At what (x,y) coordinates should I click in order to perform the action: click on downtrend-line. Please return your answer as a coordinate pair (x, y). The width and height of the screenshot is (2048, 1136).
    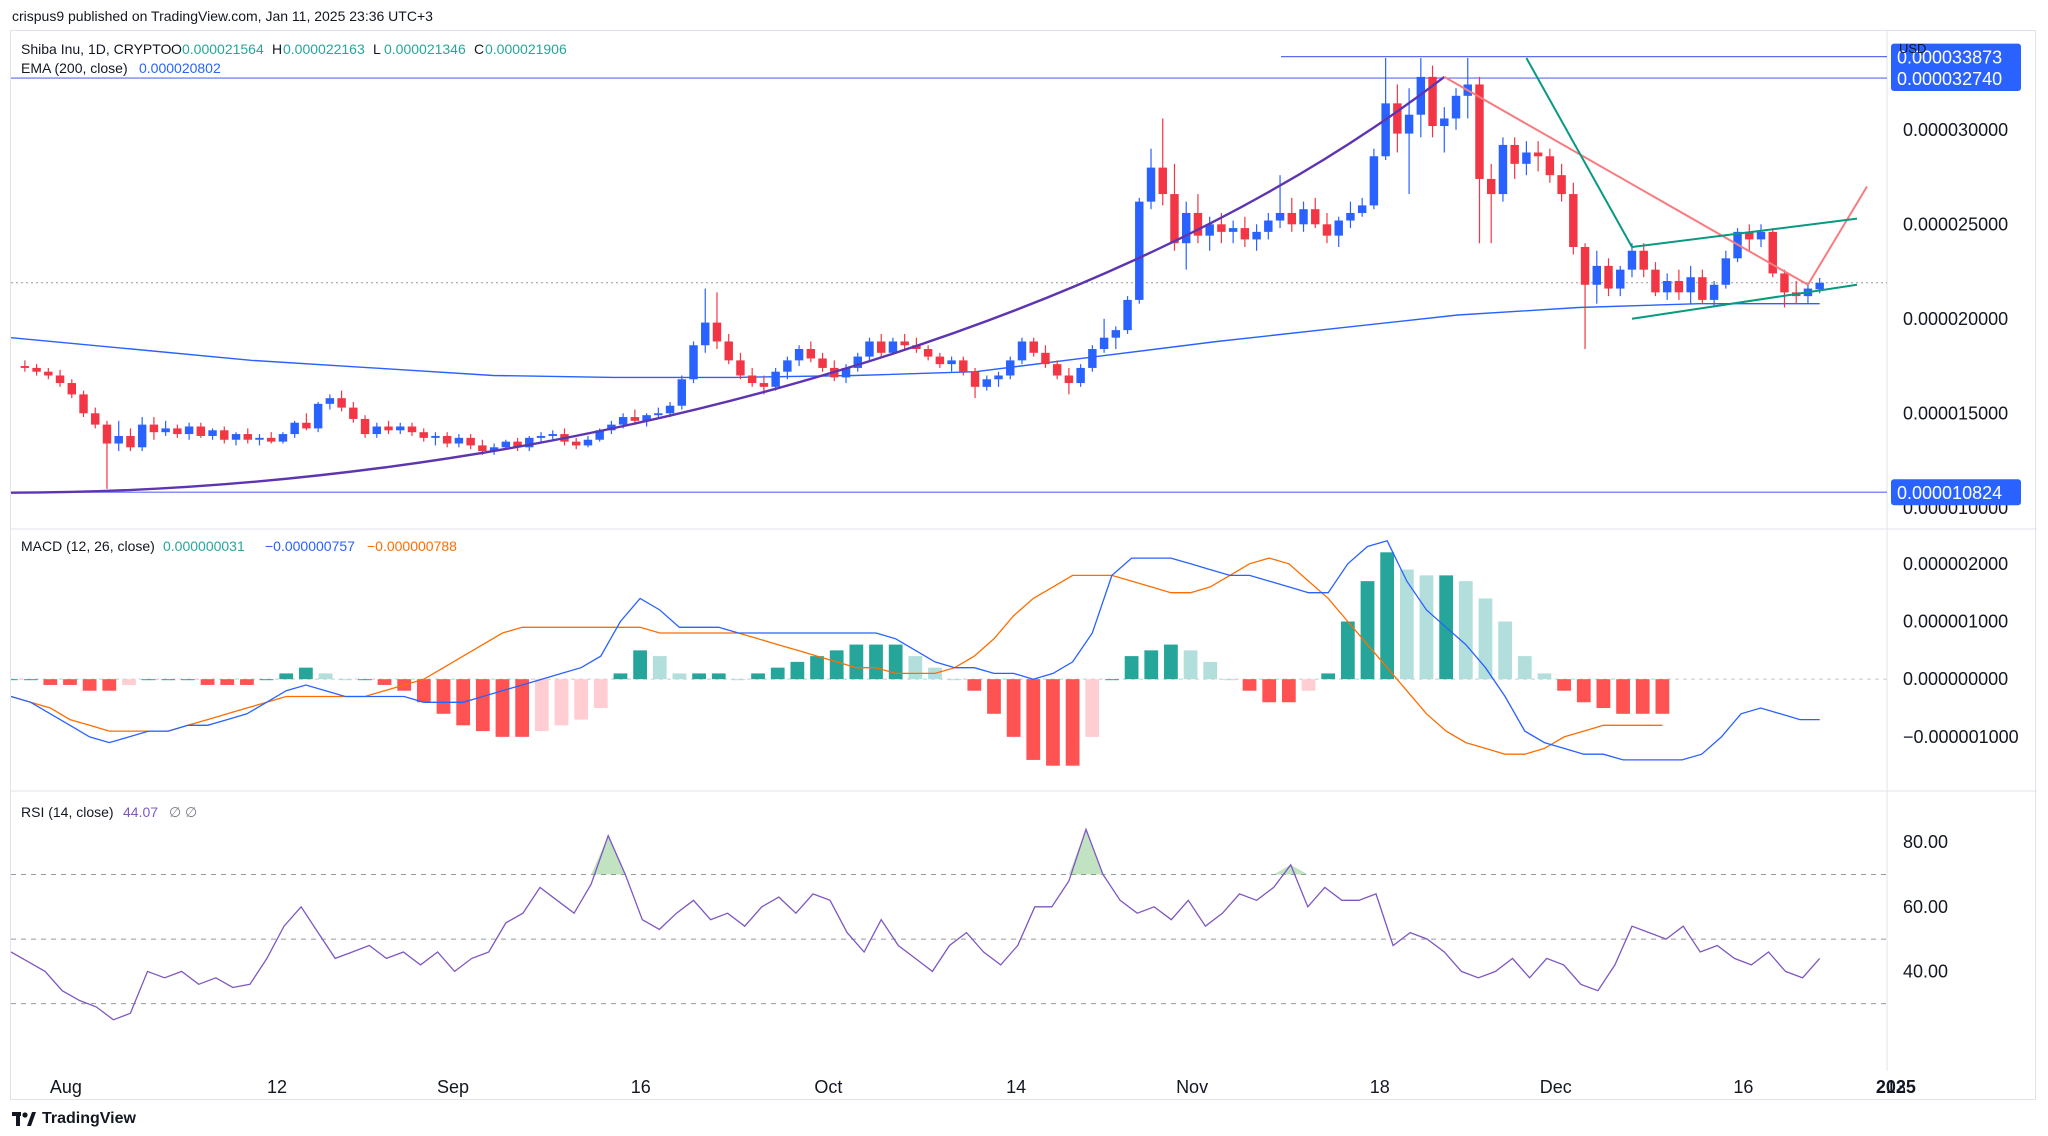
    Looking at the image, I should click on (1626, 181).